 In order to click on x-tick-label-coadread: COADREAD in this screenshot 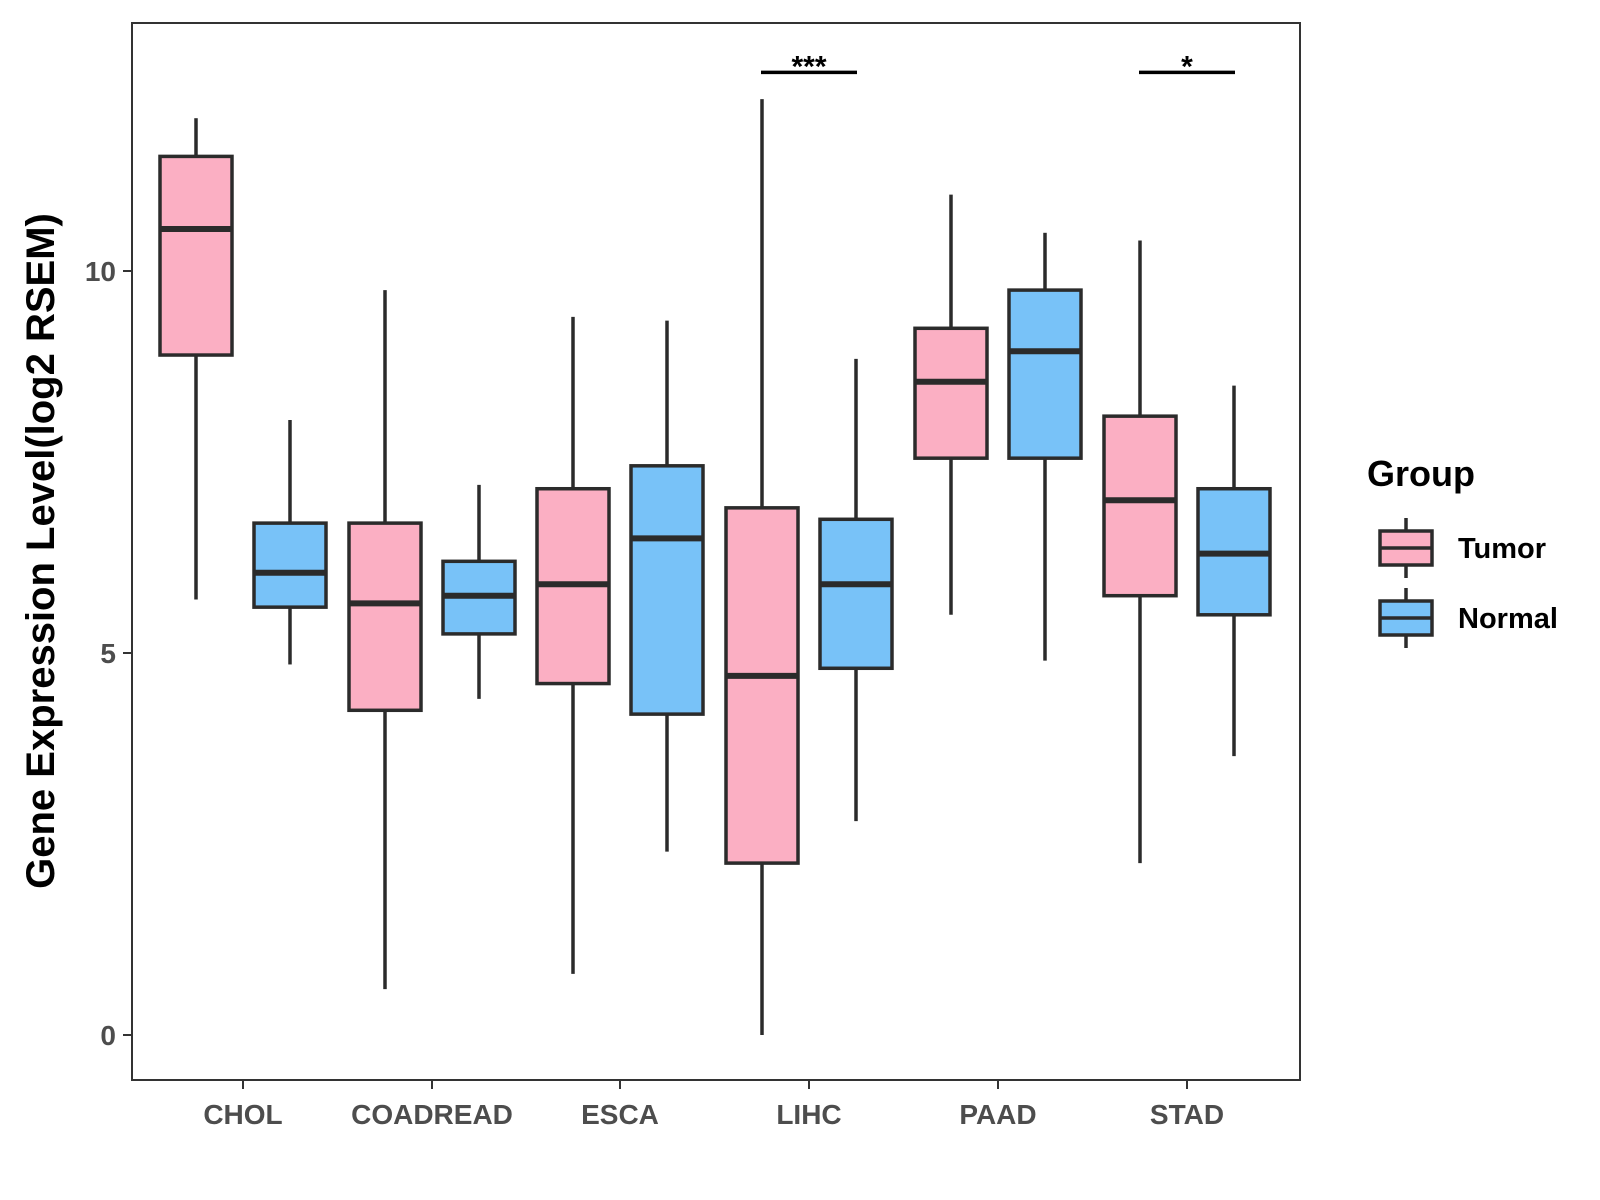, I will do `click(432, 1114)`.